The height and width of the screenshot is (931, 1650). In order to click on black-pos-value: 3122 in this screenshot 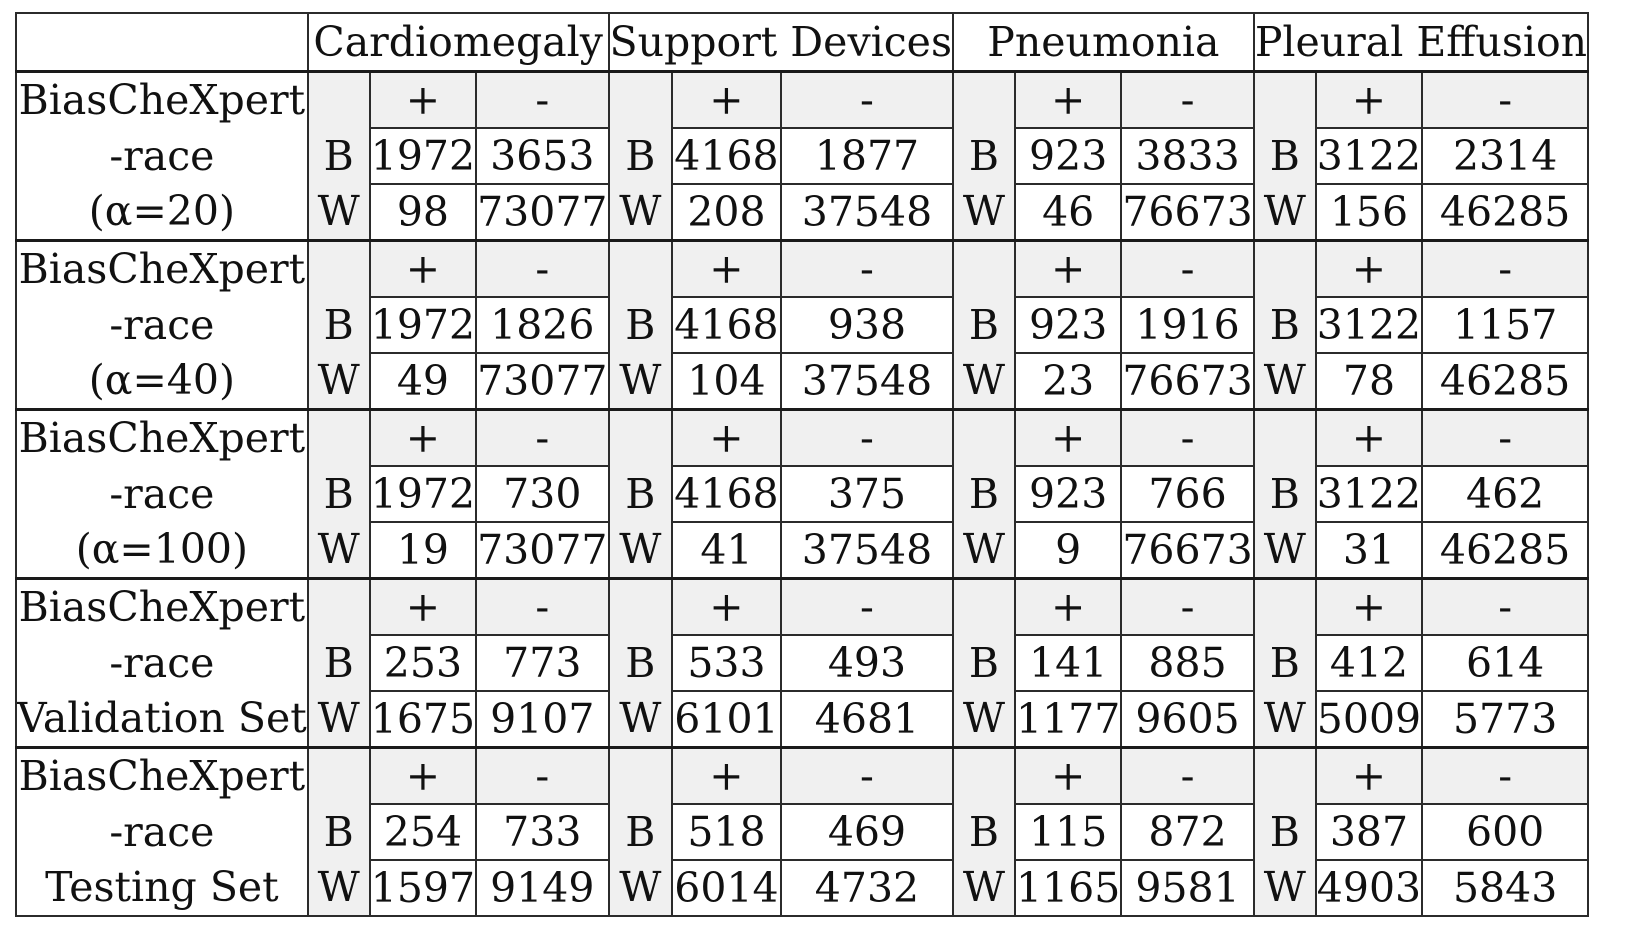, I will do `click(1369, 325)`.